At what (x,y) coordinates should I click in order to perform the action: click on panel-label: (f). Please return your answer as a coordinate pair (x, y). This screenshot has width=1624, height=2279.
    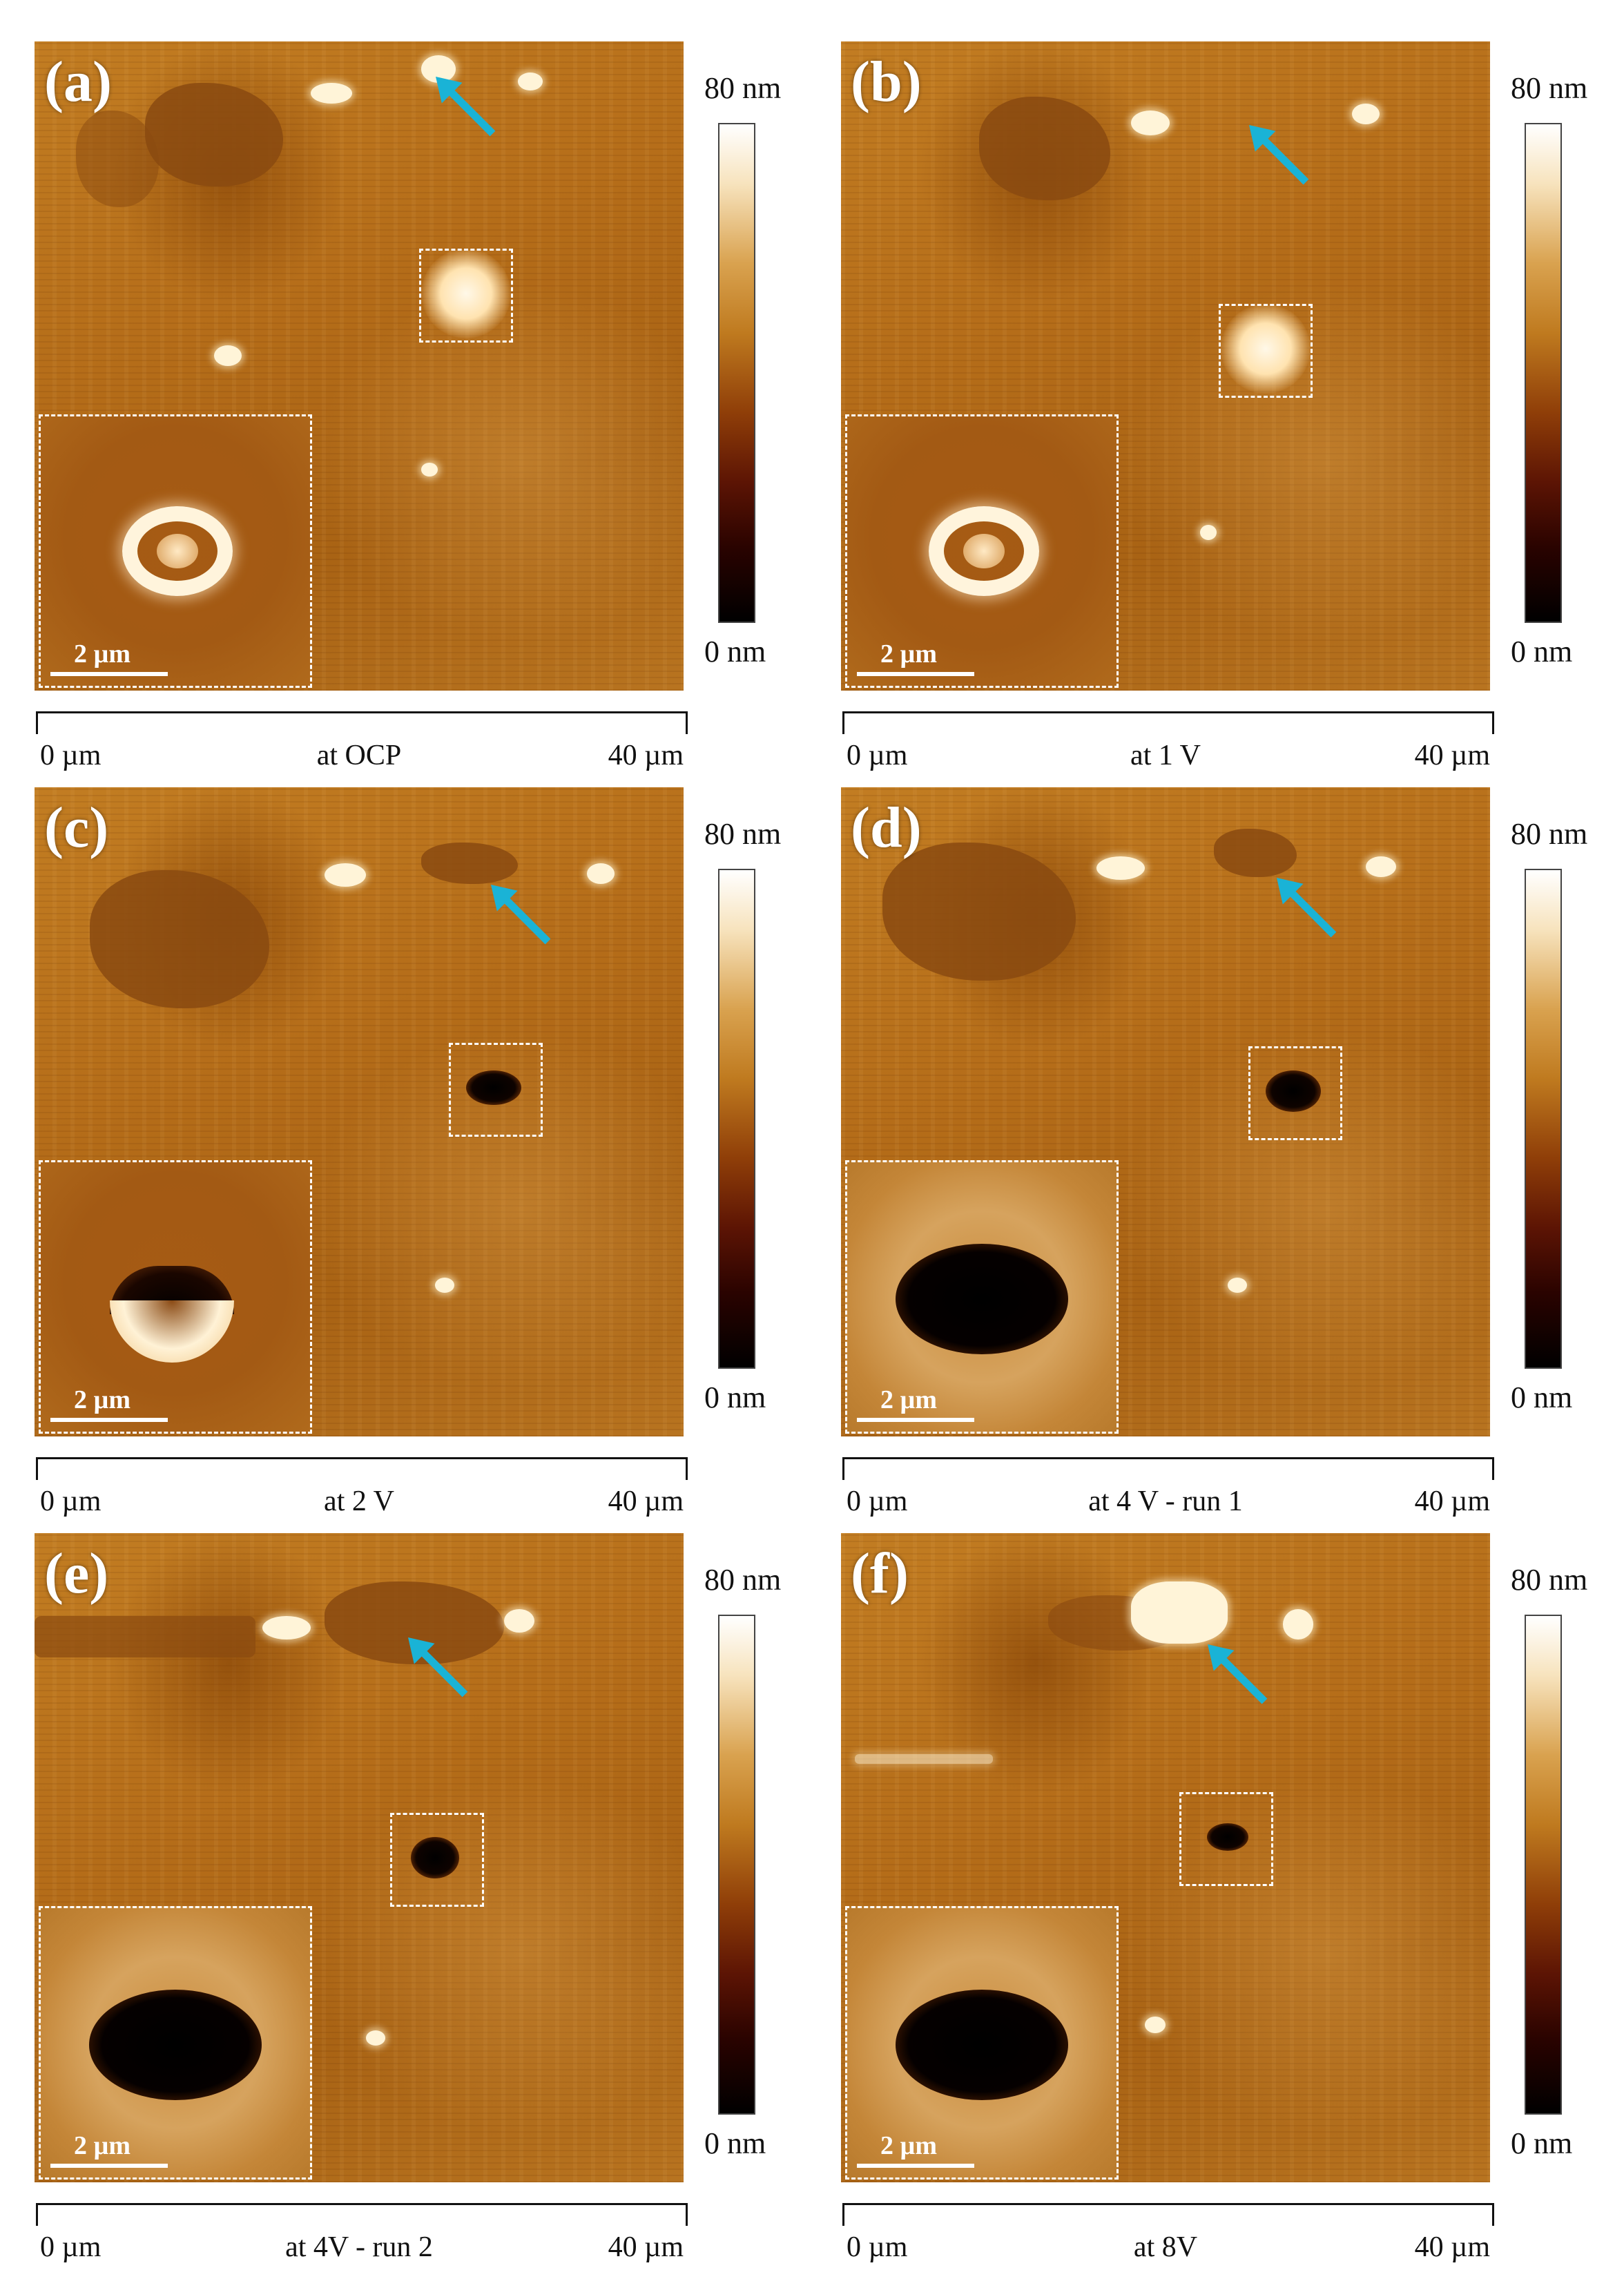
    Looking at the image, I should click on (880, 1573).